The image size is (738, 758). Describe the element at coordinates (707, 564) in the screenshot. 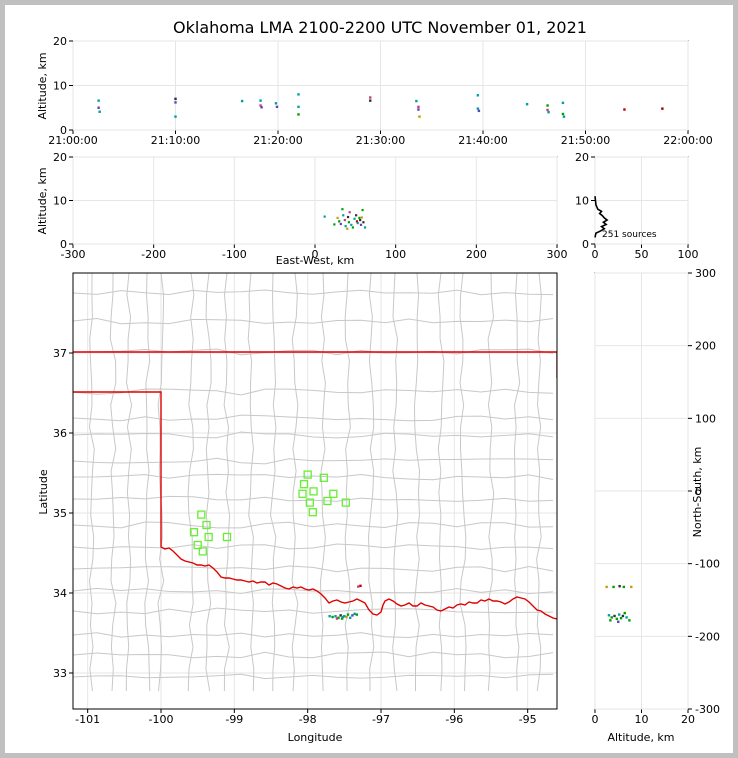

I see `ns-tick-label: -100` at that location.